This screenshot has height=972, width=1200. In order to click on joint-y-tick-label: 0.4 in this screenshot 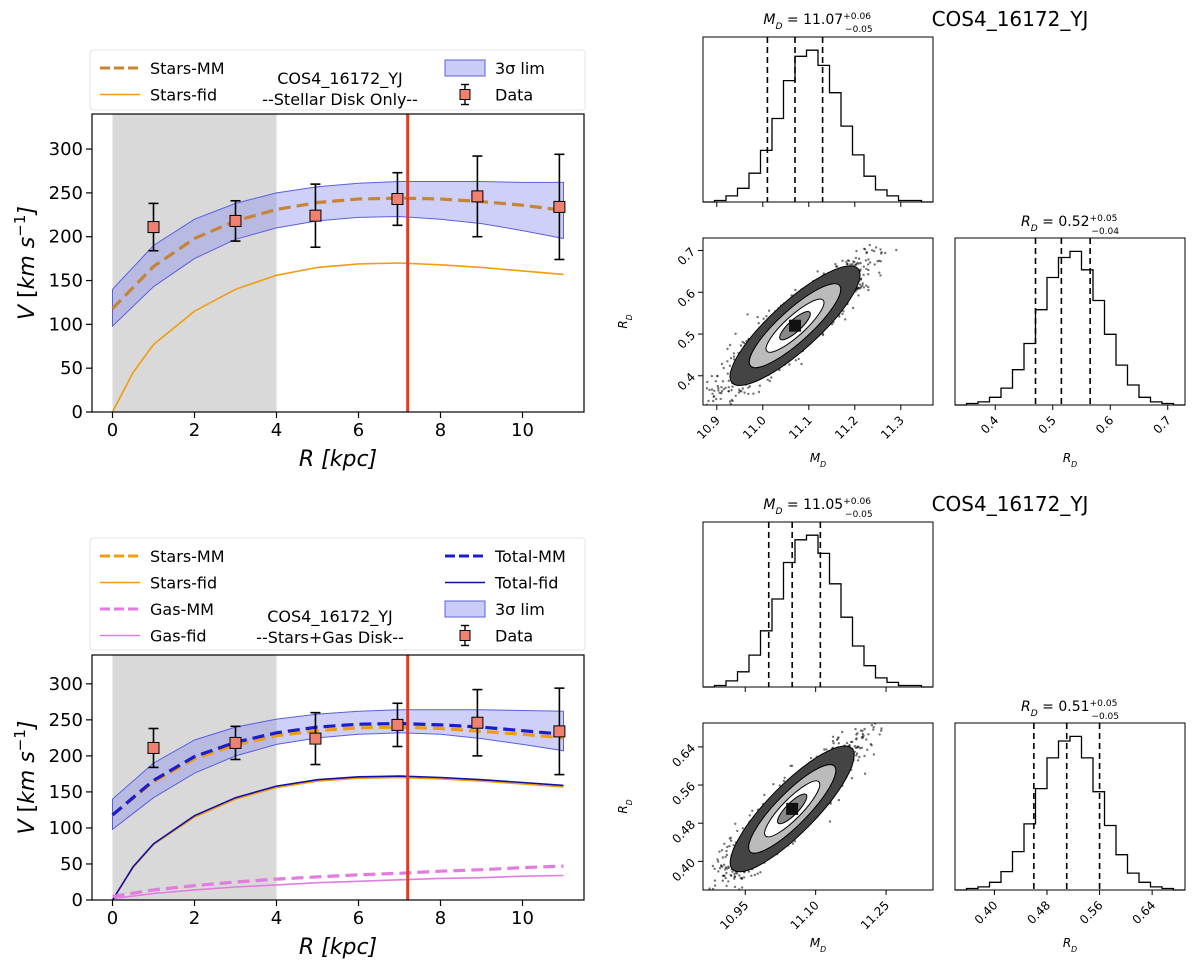, I will do `click(686, 381)`.